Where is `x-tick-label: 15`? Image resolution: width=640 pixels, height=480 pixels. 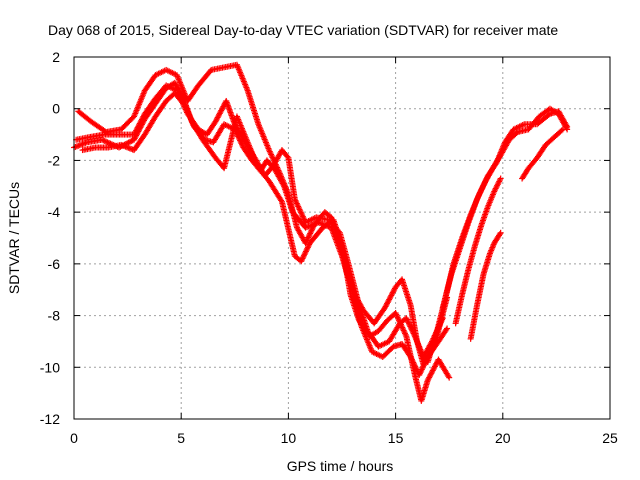 x-tick-label: 15 is located at coordinates (396, 438).